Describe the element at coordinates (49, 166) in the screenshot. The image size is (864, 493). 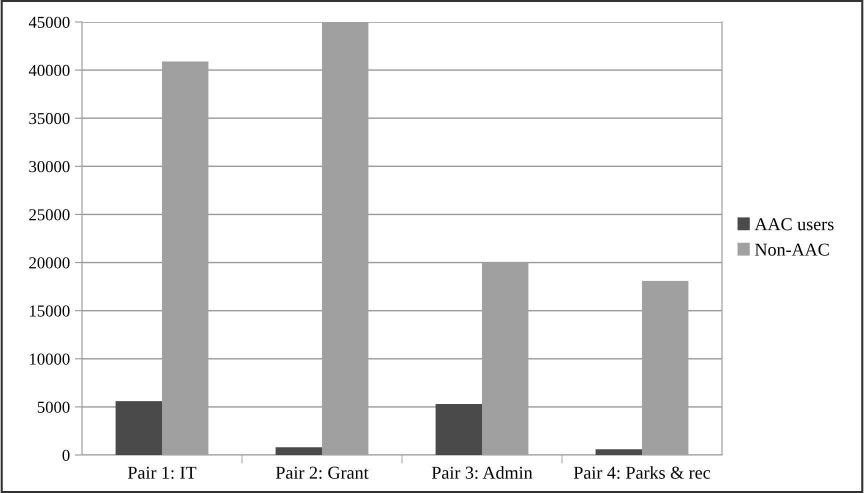
I see `y-tick-label: 30000` at that location.